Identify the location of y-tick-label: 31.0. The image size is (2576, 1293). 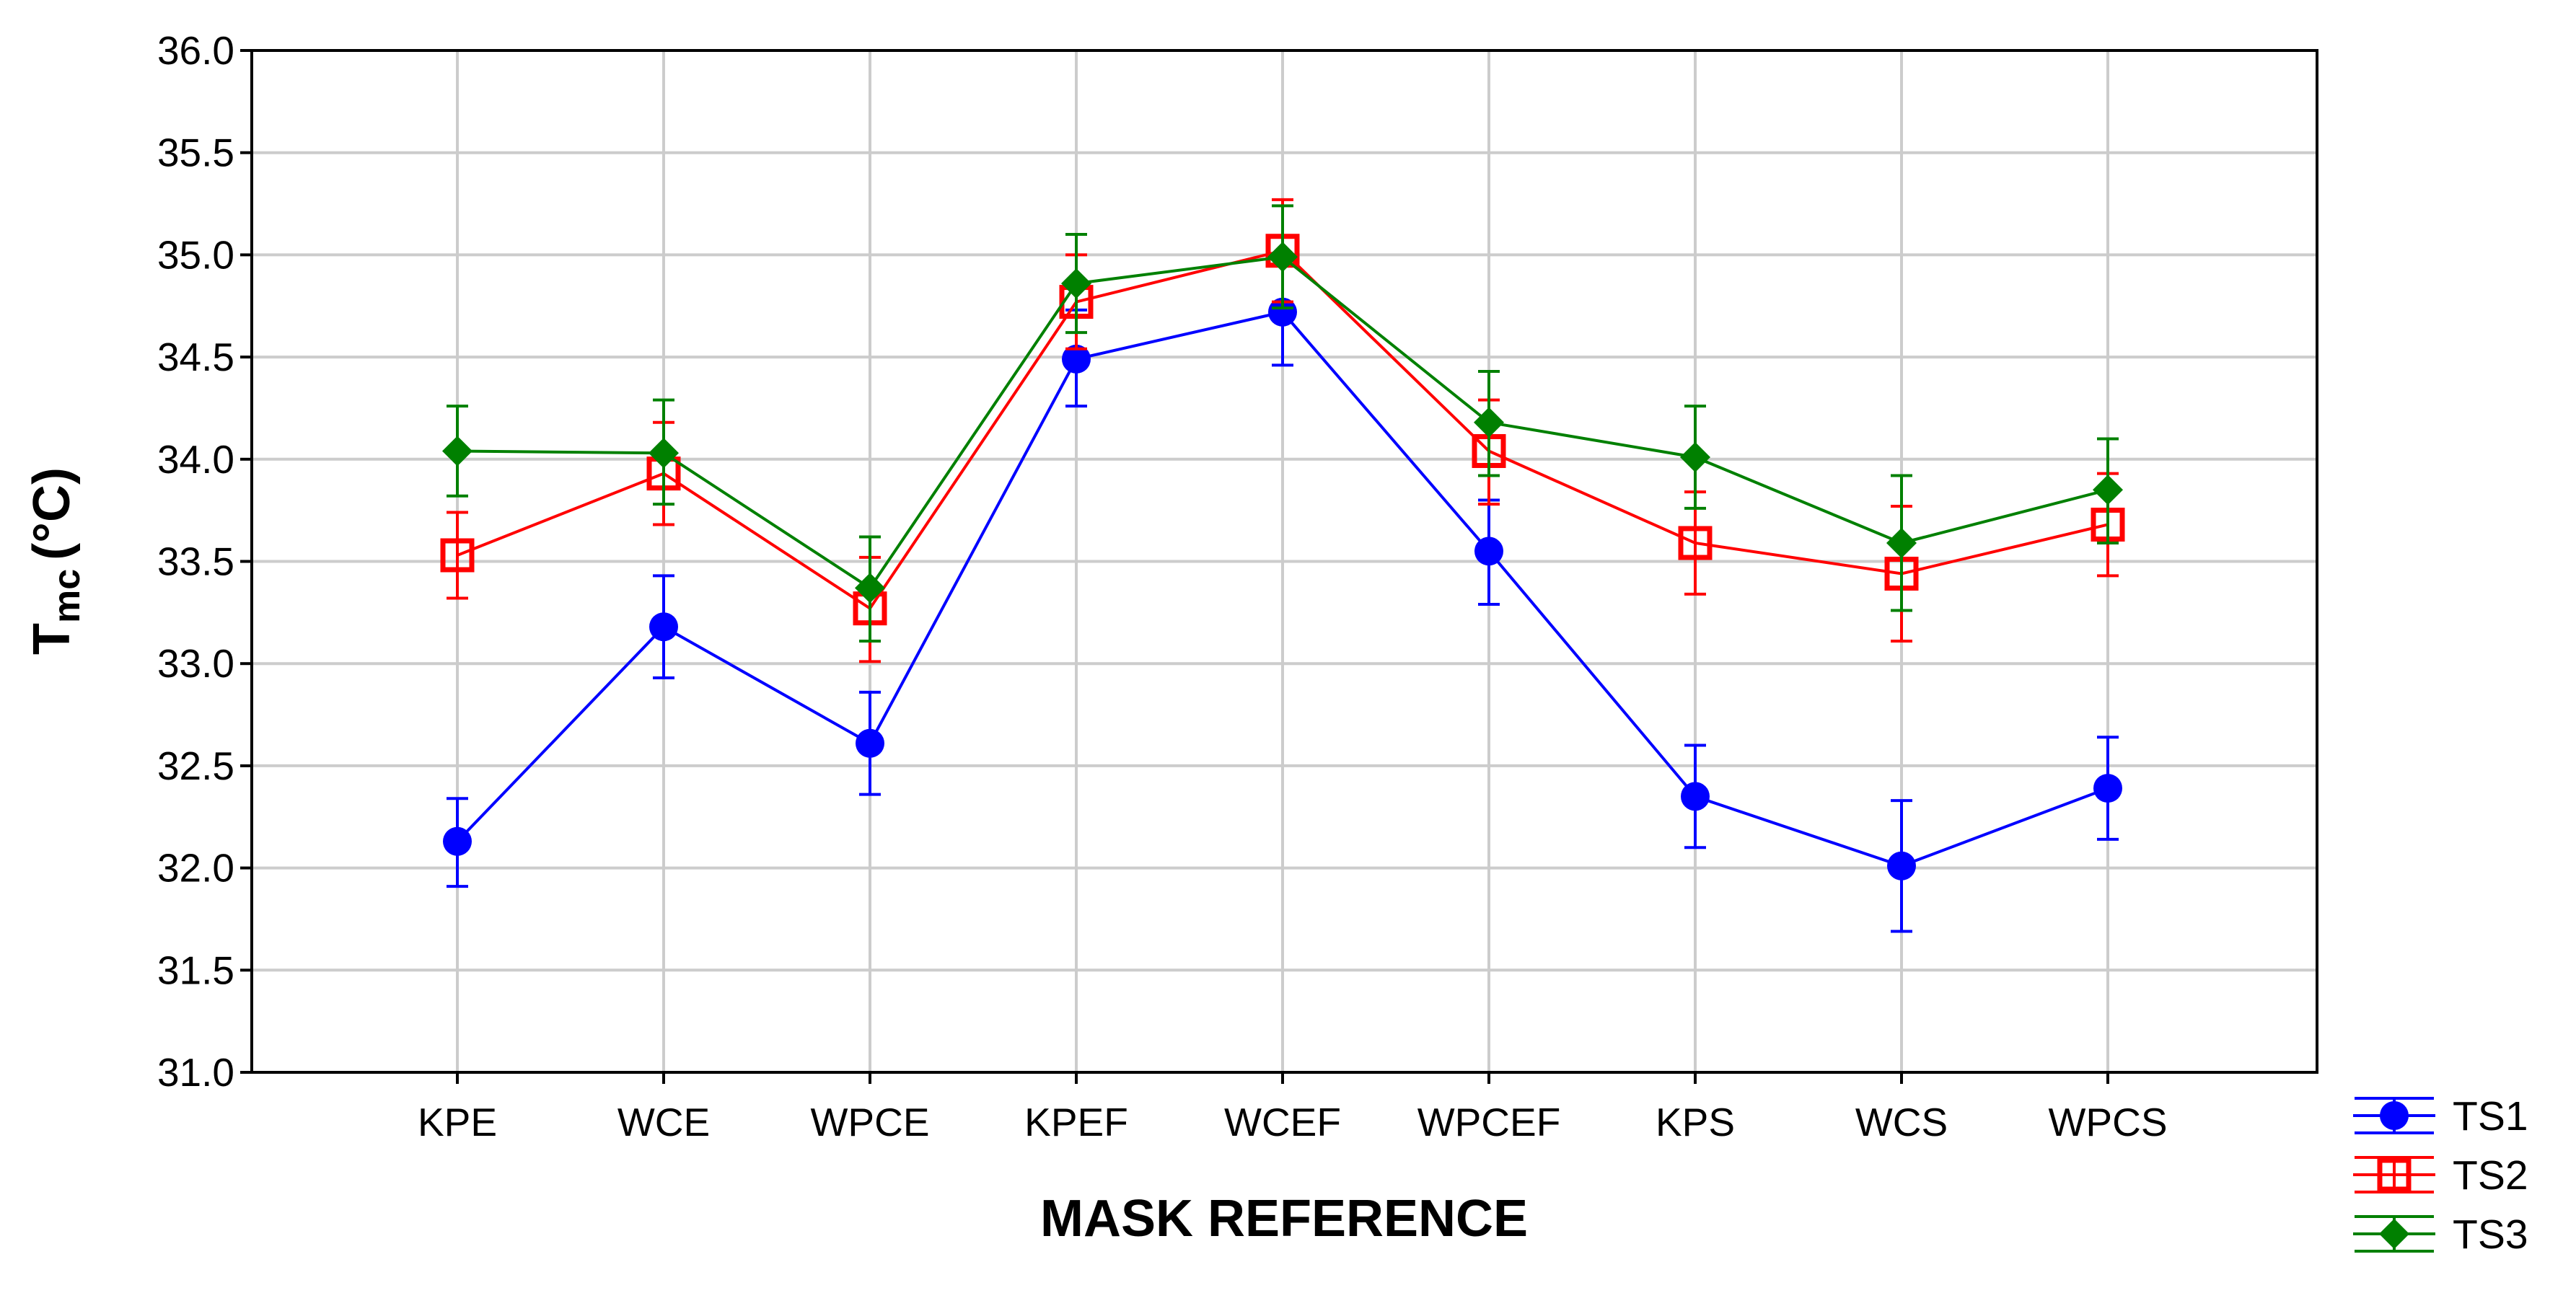
(195, 1072).